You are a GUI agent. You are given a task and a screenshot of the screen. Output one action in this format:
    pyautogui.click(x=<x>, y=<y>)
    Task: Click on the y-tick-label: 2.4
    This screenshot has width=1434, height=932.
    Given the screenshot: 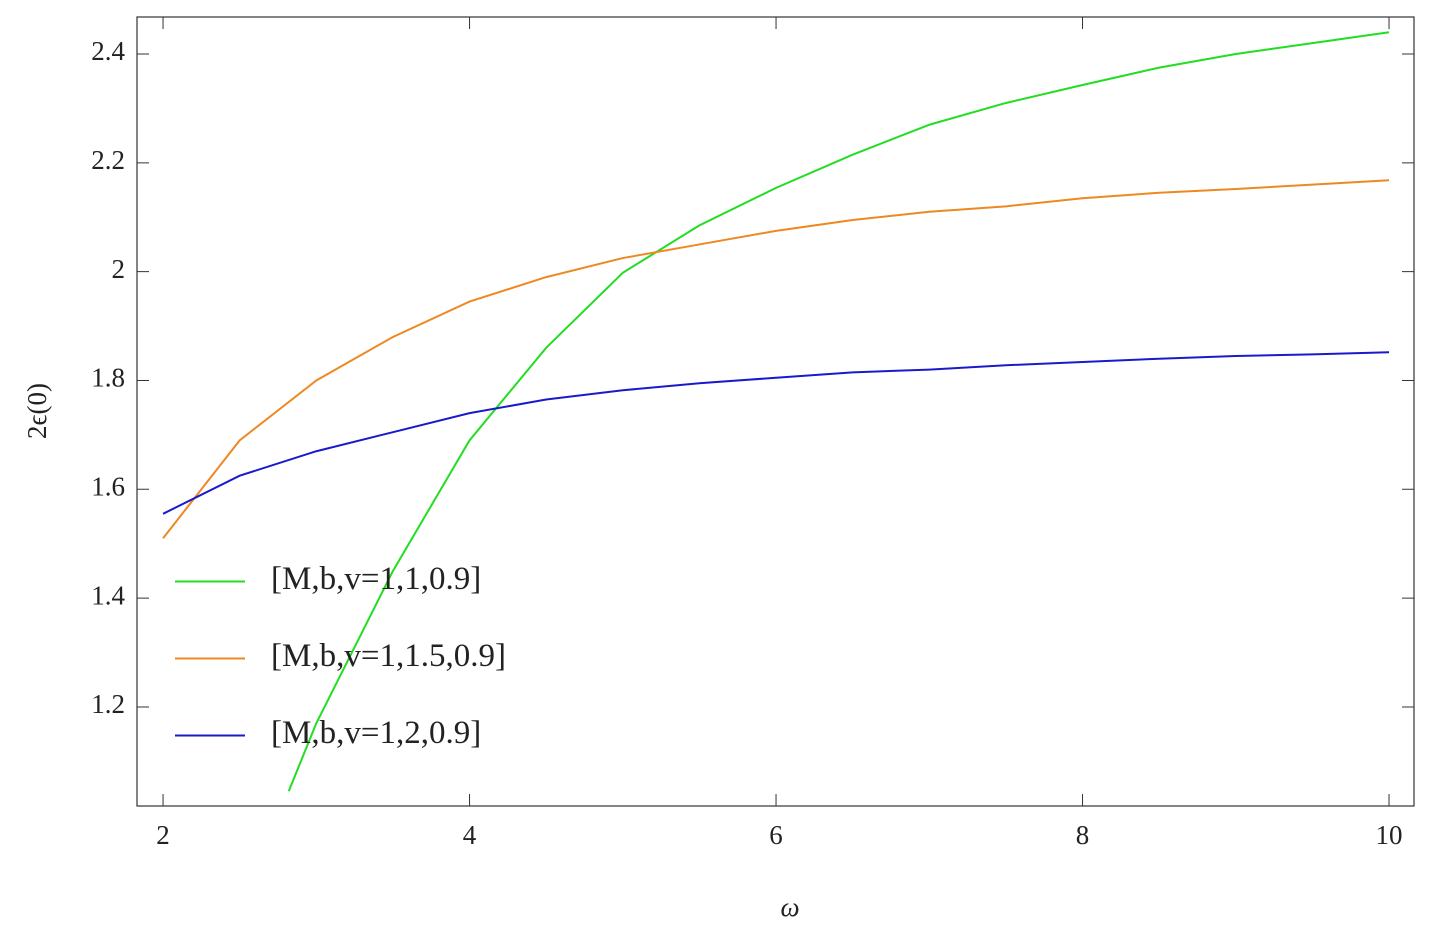 What is the action you would take?
    pyautogui.click(x=108, y=51)
    